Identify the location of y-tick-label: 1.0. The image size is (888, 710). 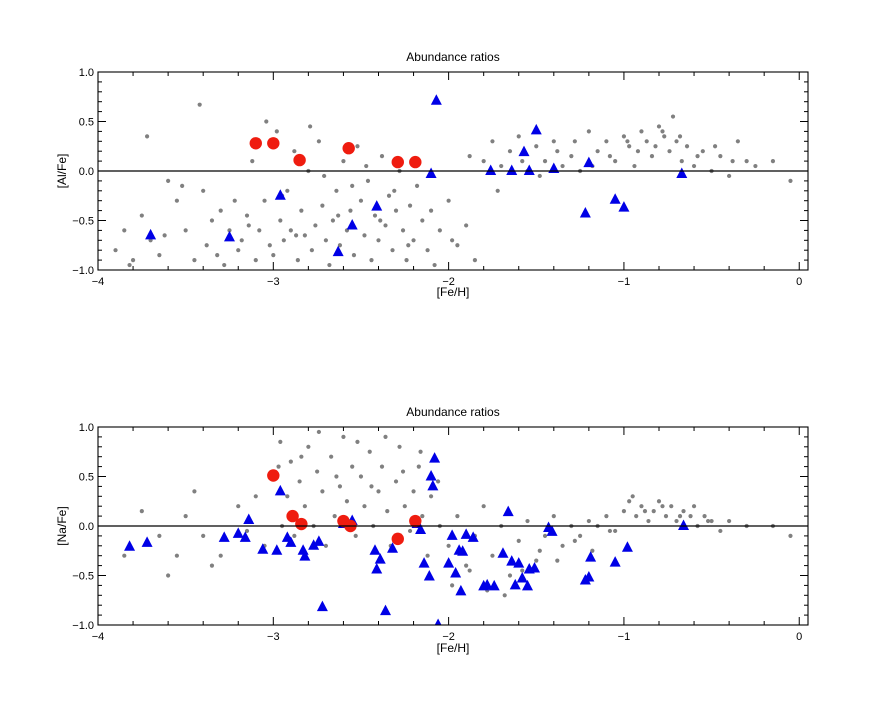
(86, 73).